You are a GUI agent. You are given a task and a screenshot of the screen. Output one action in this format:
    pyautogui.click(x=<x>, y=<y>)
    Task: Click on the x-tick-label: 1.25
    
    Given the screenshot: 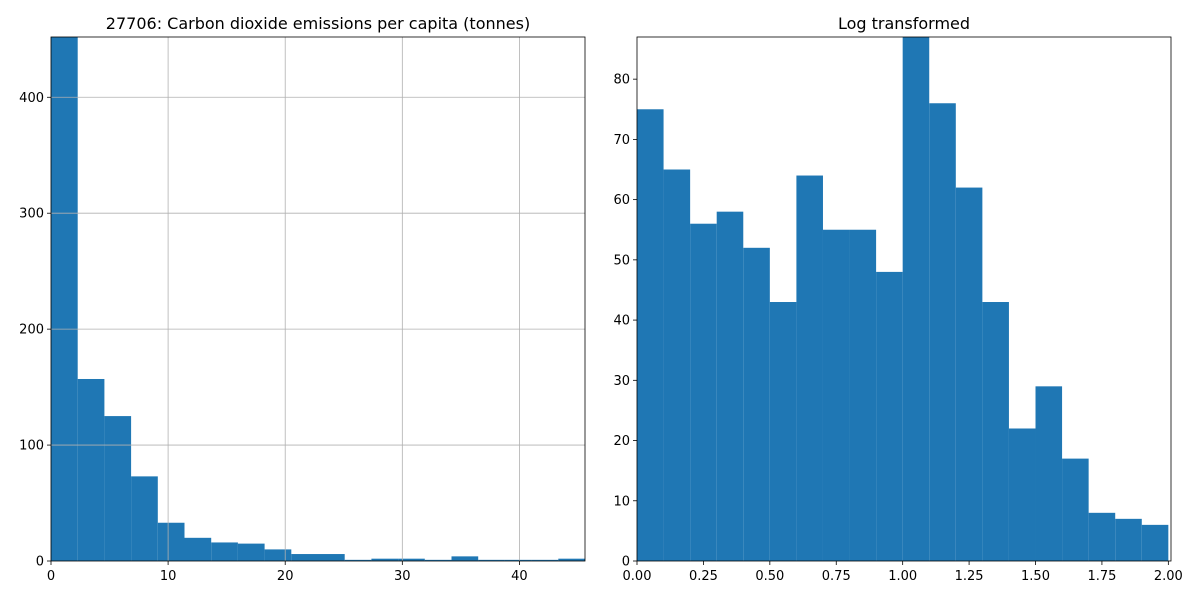 What is the action you would take?
    pyautogui.click(x=969, y=576)
    